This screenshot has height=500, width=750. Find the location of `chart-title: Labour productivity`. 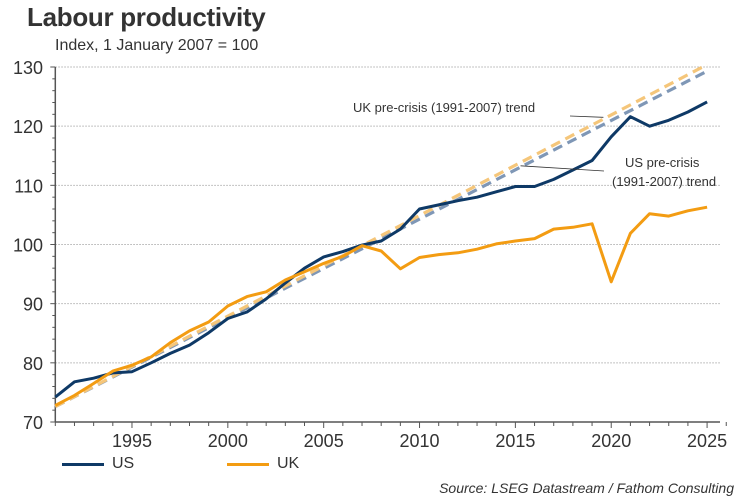

chart-title: Labour productivity is located at coordinates (146, 17).